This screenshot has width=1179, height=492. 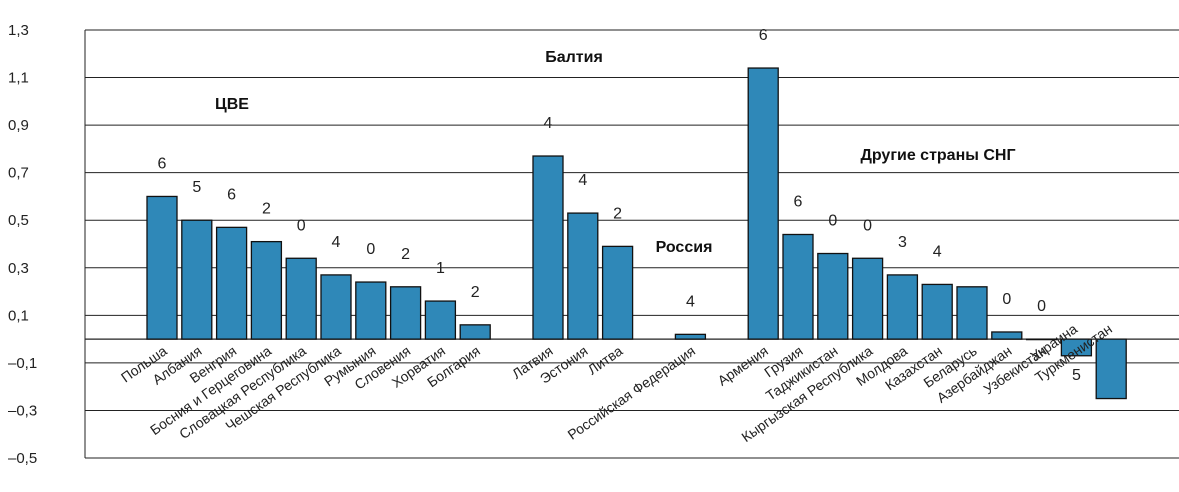 I want to click on y-tick-label: 1,3, so click(x=18, y=30).